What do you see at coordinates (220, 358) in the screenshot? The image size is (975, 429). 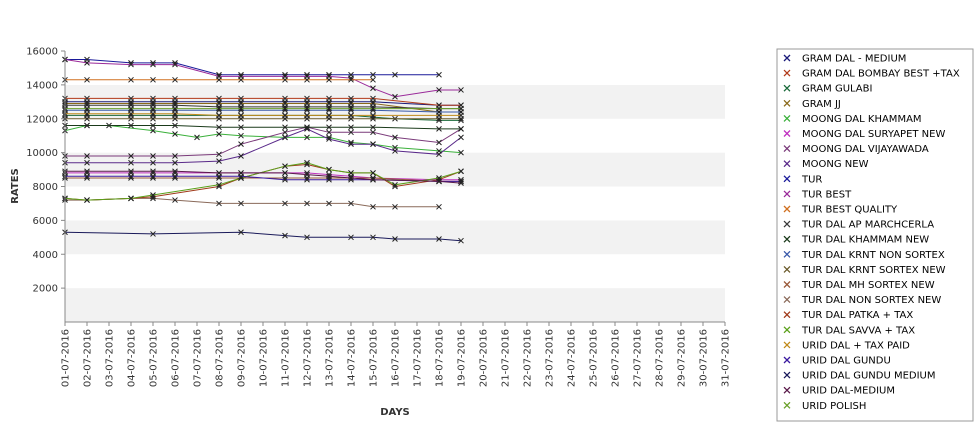 I see `x-tick-label: 08-07-2016` at bounding box center [220, 358].